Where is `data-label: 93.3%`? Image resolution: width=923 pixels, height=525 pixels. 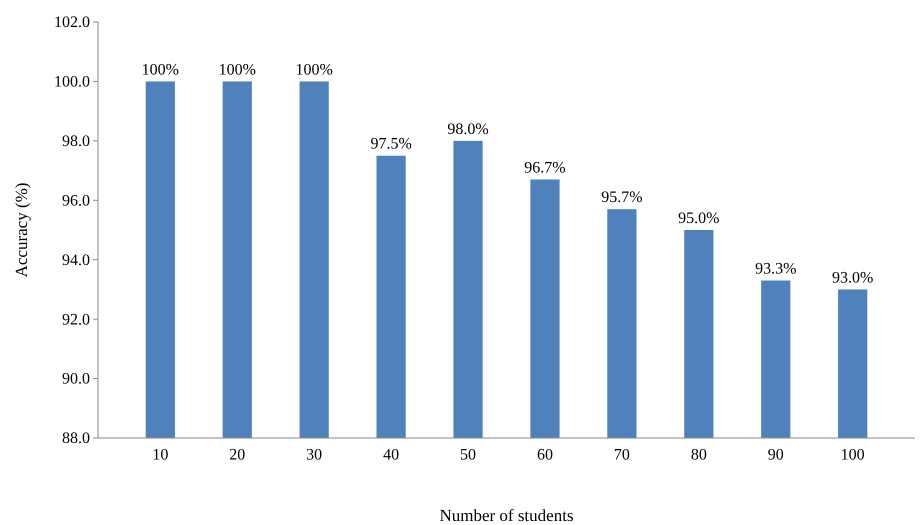 data-label: 93.3% is located at coordinates (775, 269).